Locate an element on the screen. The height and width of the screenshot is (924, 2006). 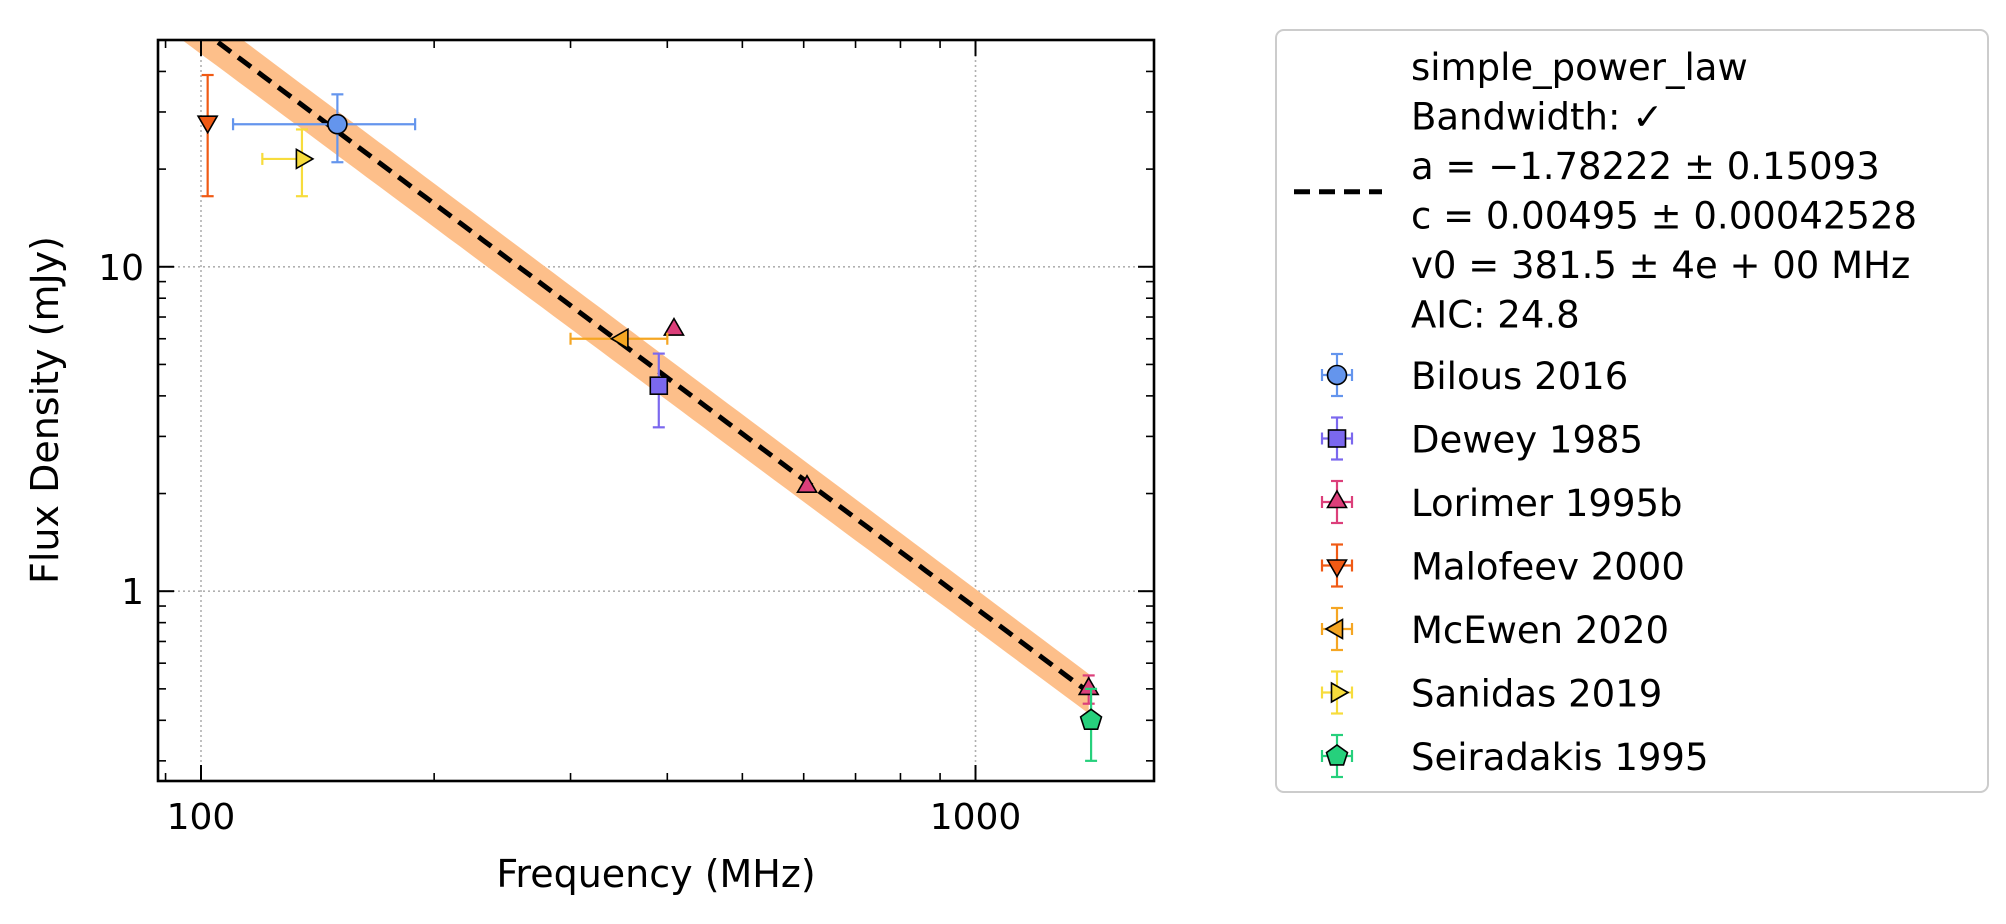
legend-item: McEwen 2020 is located at coordinates (1494, 629).